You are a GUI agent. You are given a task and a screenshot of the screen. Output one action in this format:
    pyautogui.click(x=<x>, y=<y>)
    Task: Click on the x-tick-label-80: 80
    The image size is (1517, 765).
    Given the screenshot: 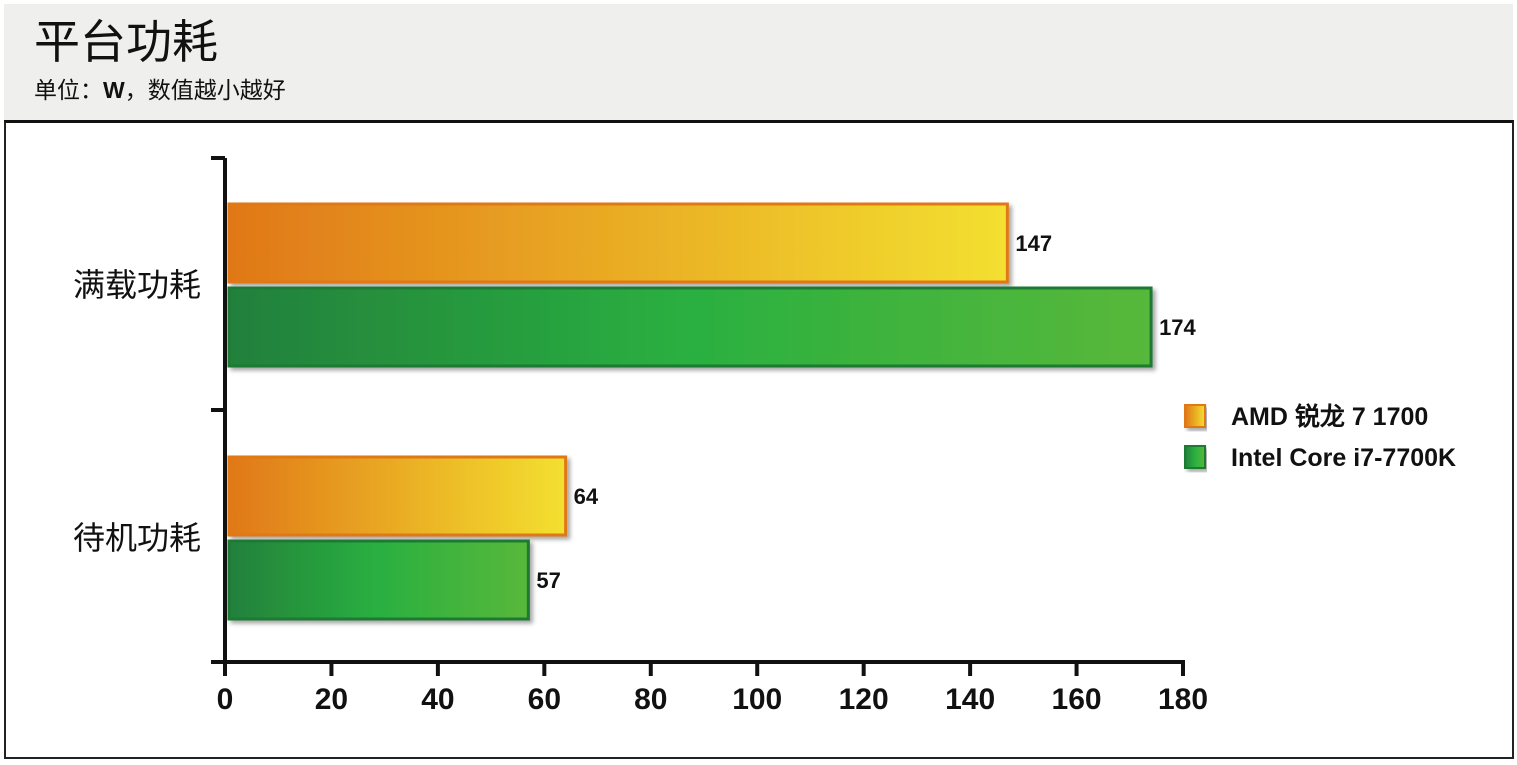 What is the action you would take?
    pyautogui.click(x=650, y=699)
    